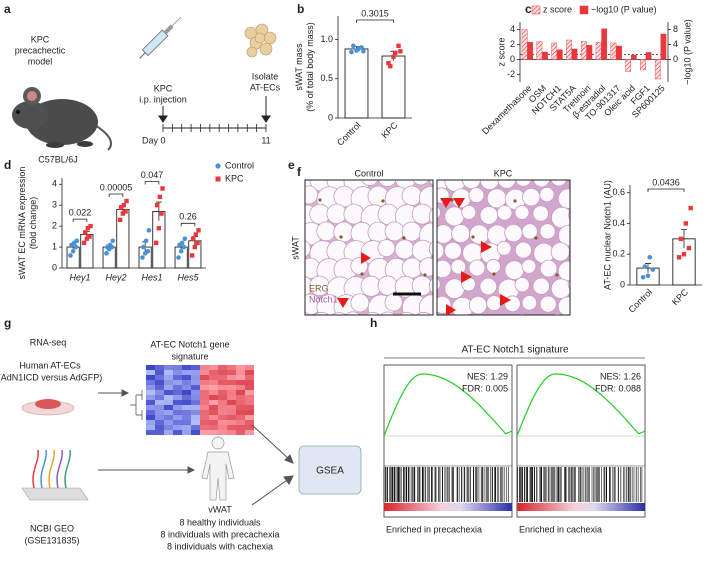 Image resolution: width=723 pixels, height=567 pixels. Describe the element at coordinates (80, 220) in the screenshot. I see `significance-bracket` at that location.